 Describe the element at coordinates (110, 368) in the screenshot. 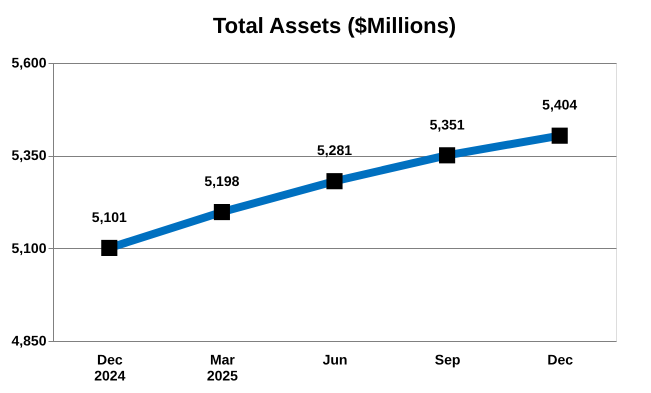

I see `x-tick-label: Dec 2024` at that location.